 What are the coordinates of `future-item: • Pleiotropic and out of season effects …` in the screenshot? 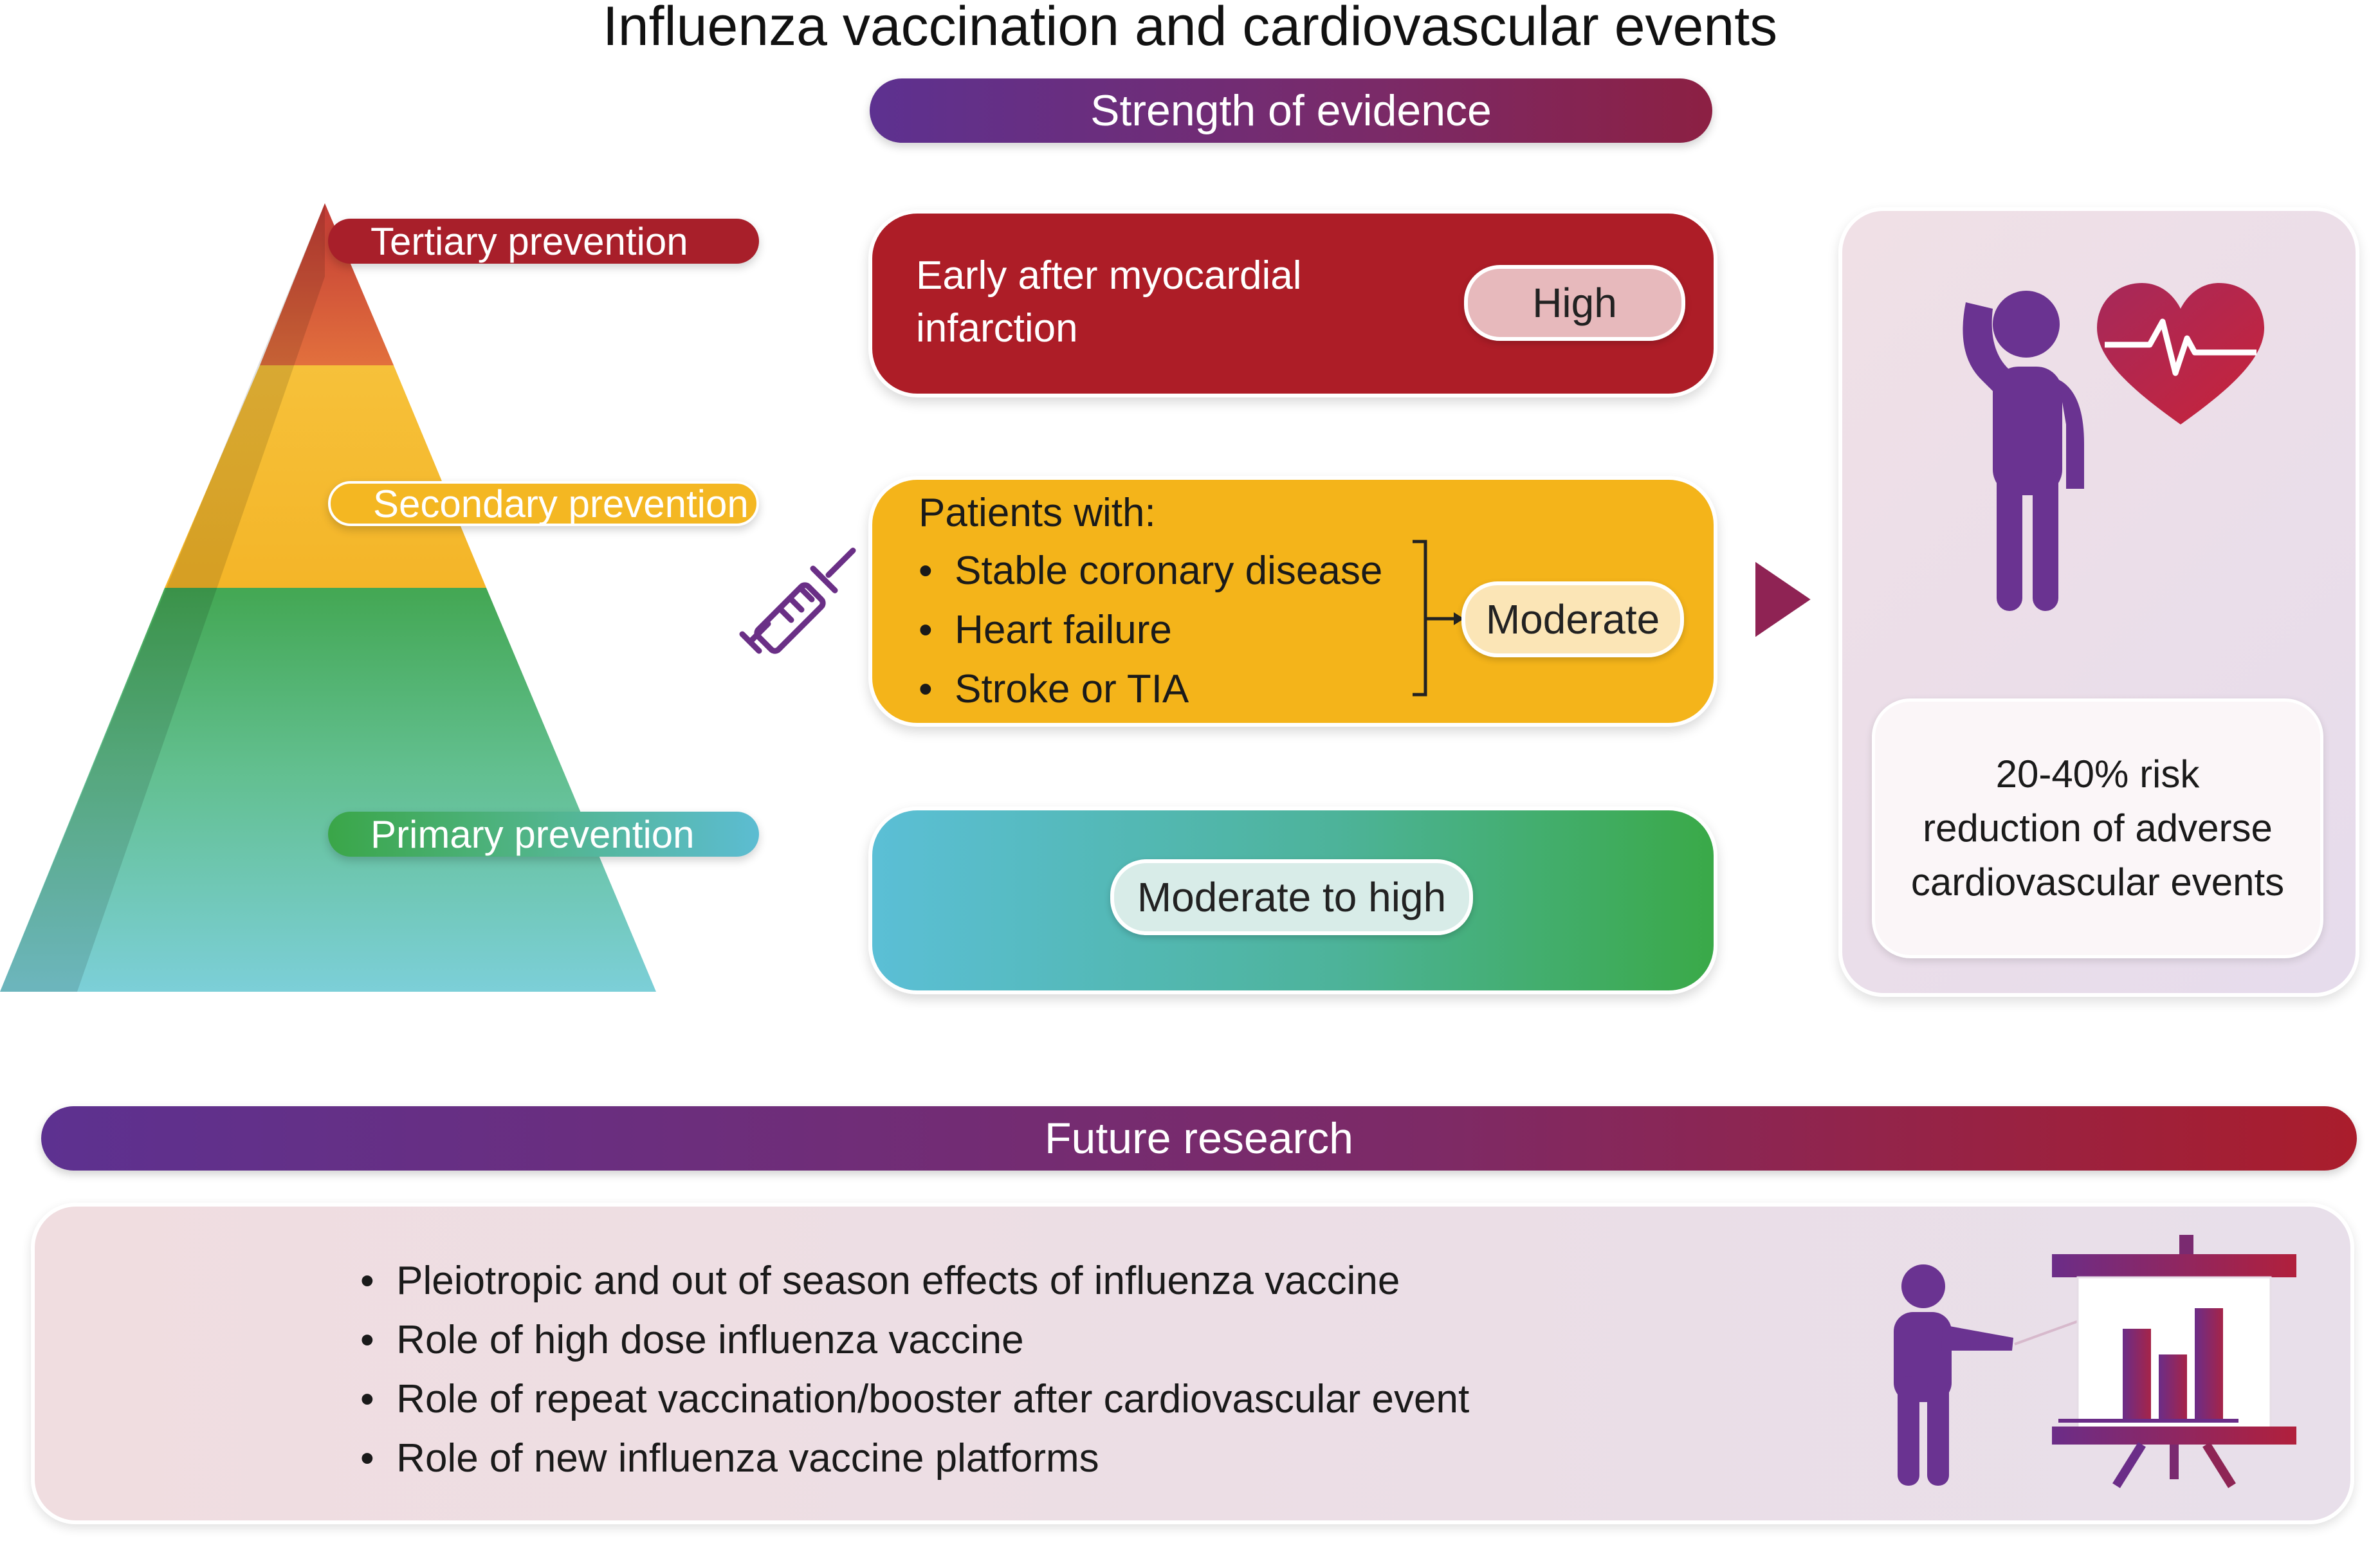 It's located at (880, 1281).